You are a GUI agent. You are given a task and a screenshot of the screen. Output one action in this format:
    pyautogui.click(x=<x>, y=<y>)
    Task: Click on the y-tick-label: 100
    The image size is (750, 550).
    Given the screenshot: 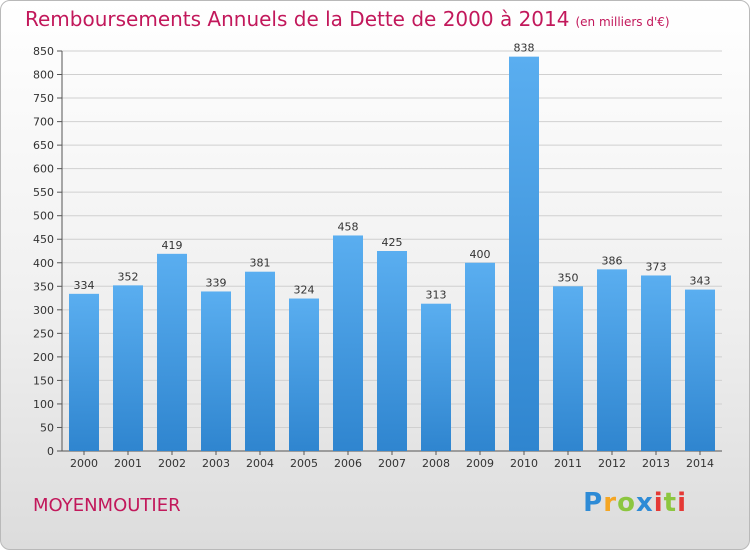 What is the action you would take?
    pyautogui.click(x=43, y=404)
    